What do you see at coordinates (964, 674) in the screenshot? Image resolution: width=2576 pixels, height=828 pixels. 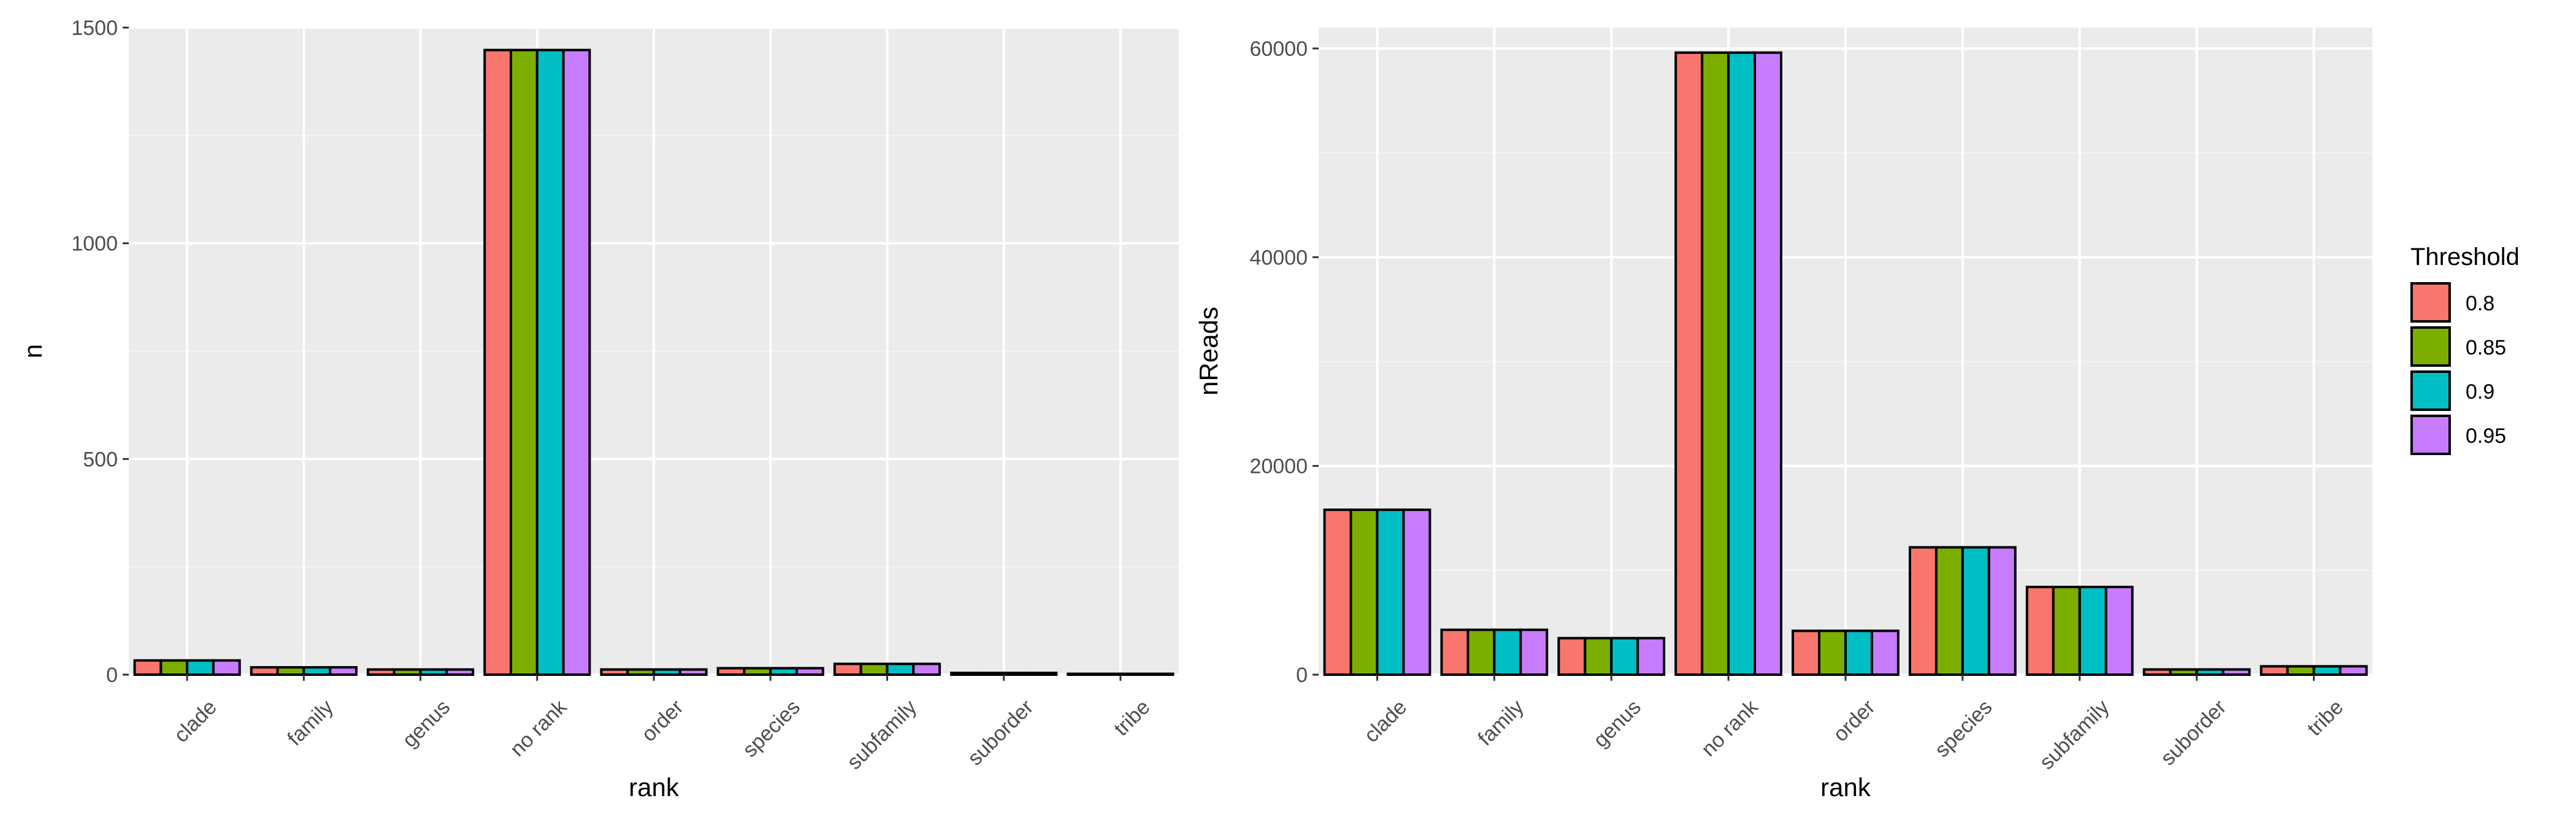 I see `bar-0.8-suborder` at bounding box center [964, 674].